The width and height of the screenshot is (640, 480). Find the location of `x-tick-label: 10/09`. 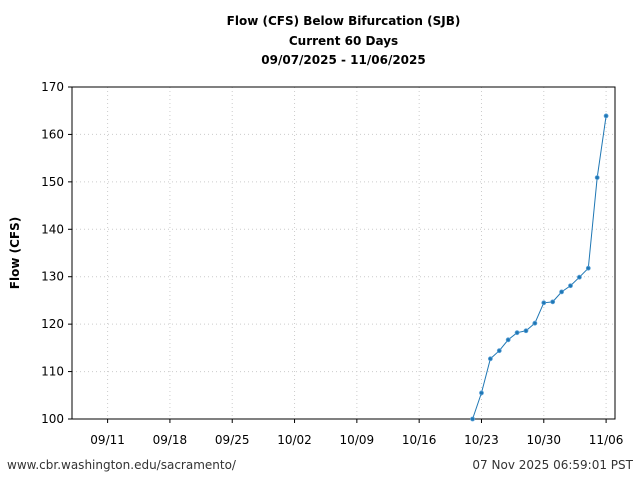

x-tick-label: 10/09 is located at coordinates (357, 440).